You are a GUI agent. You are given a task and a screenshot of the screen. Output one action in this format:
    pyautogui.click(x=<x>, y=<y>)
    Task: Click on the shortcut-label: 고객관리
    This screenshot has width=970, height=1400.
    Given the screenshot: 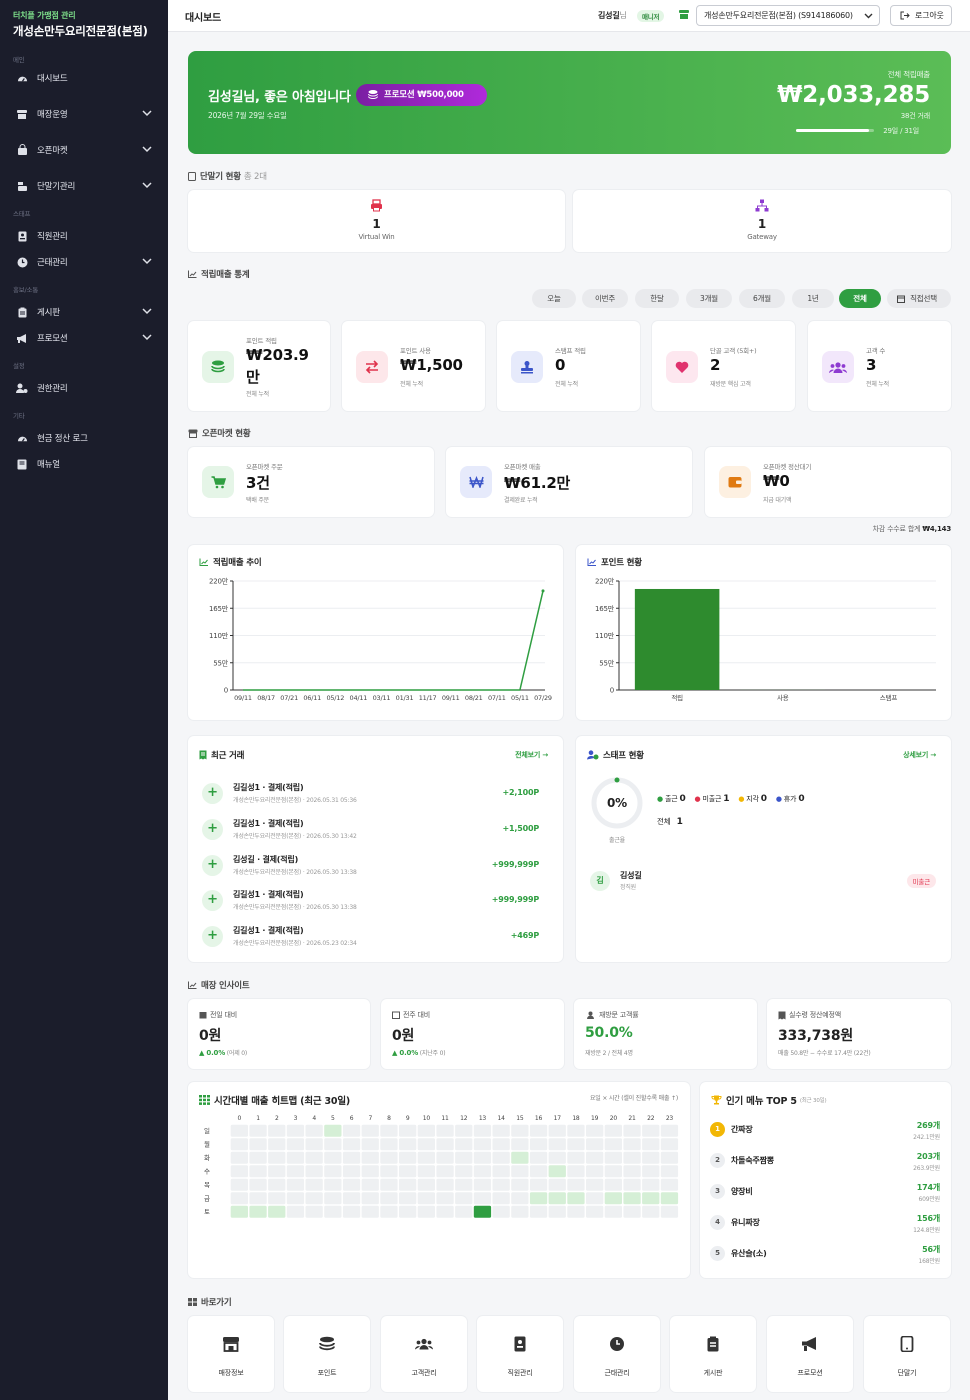 What is the action you would take?
    pyautogui.click(x=424, y=1373)
    